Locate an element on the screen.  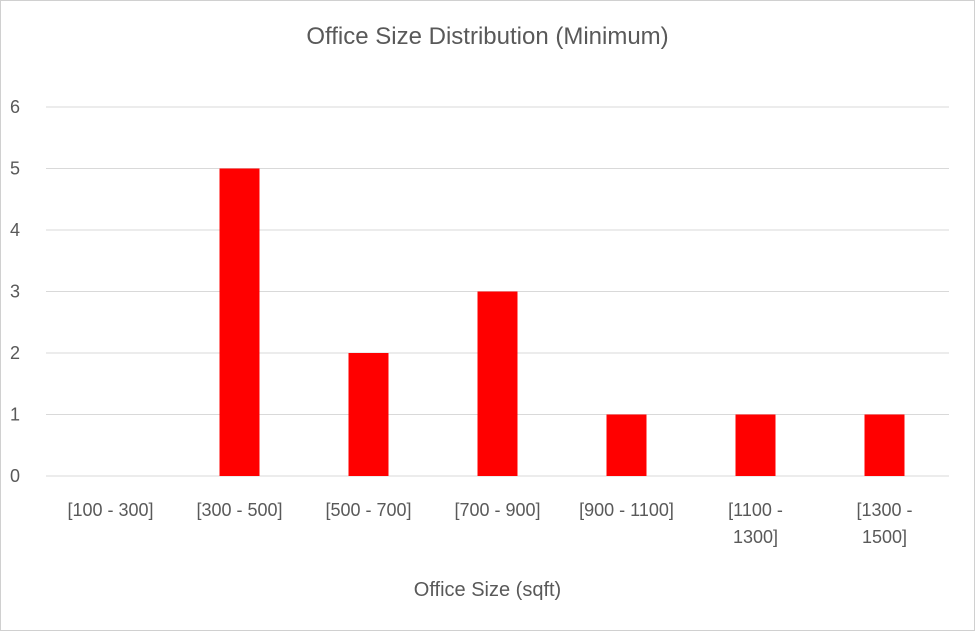
x-tick-label: [100 - 300] is located at coordinates (110, 510).